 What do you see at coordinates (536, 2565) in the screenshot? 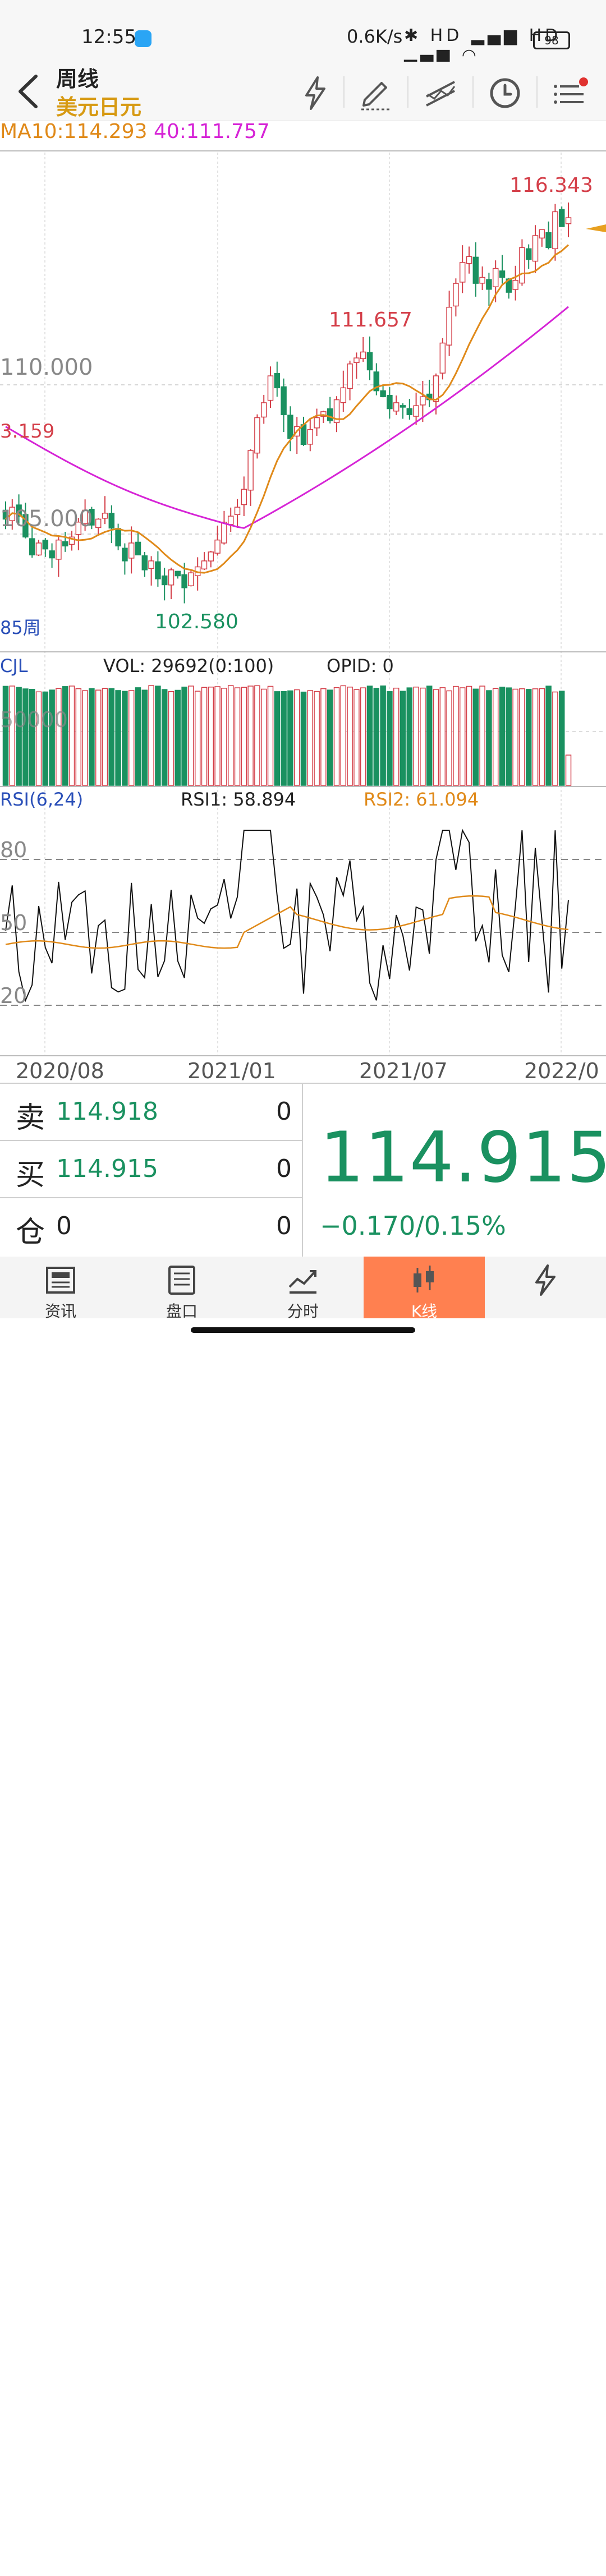
I see `watermark: @Ak-47` at bounding box center [536, 2565].